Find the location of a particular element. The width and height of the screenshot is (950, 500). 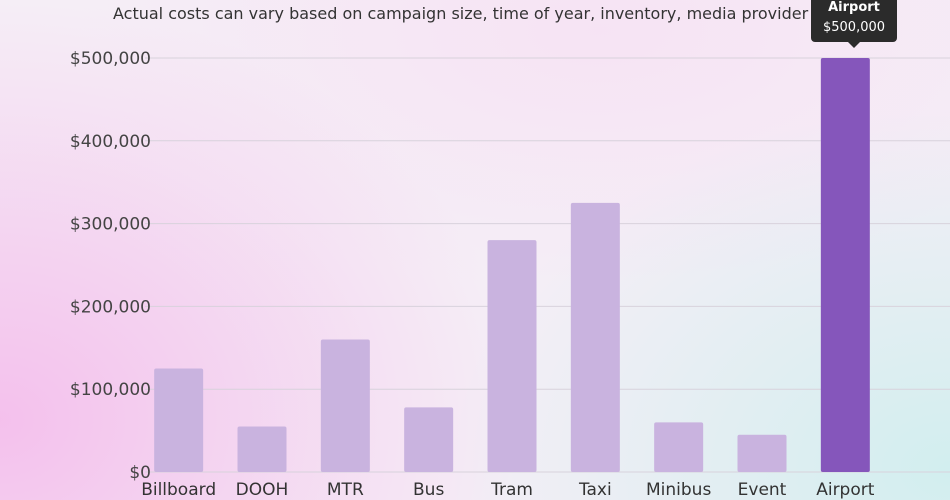

x-tick-label: Airport is located at coordinates (845, 490).